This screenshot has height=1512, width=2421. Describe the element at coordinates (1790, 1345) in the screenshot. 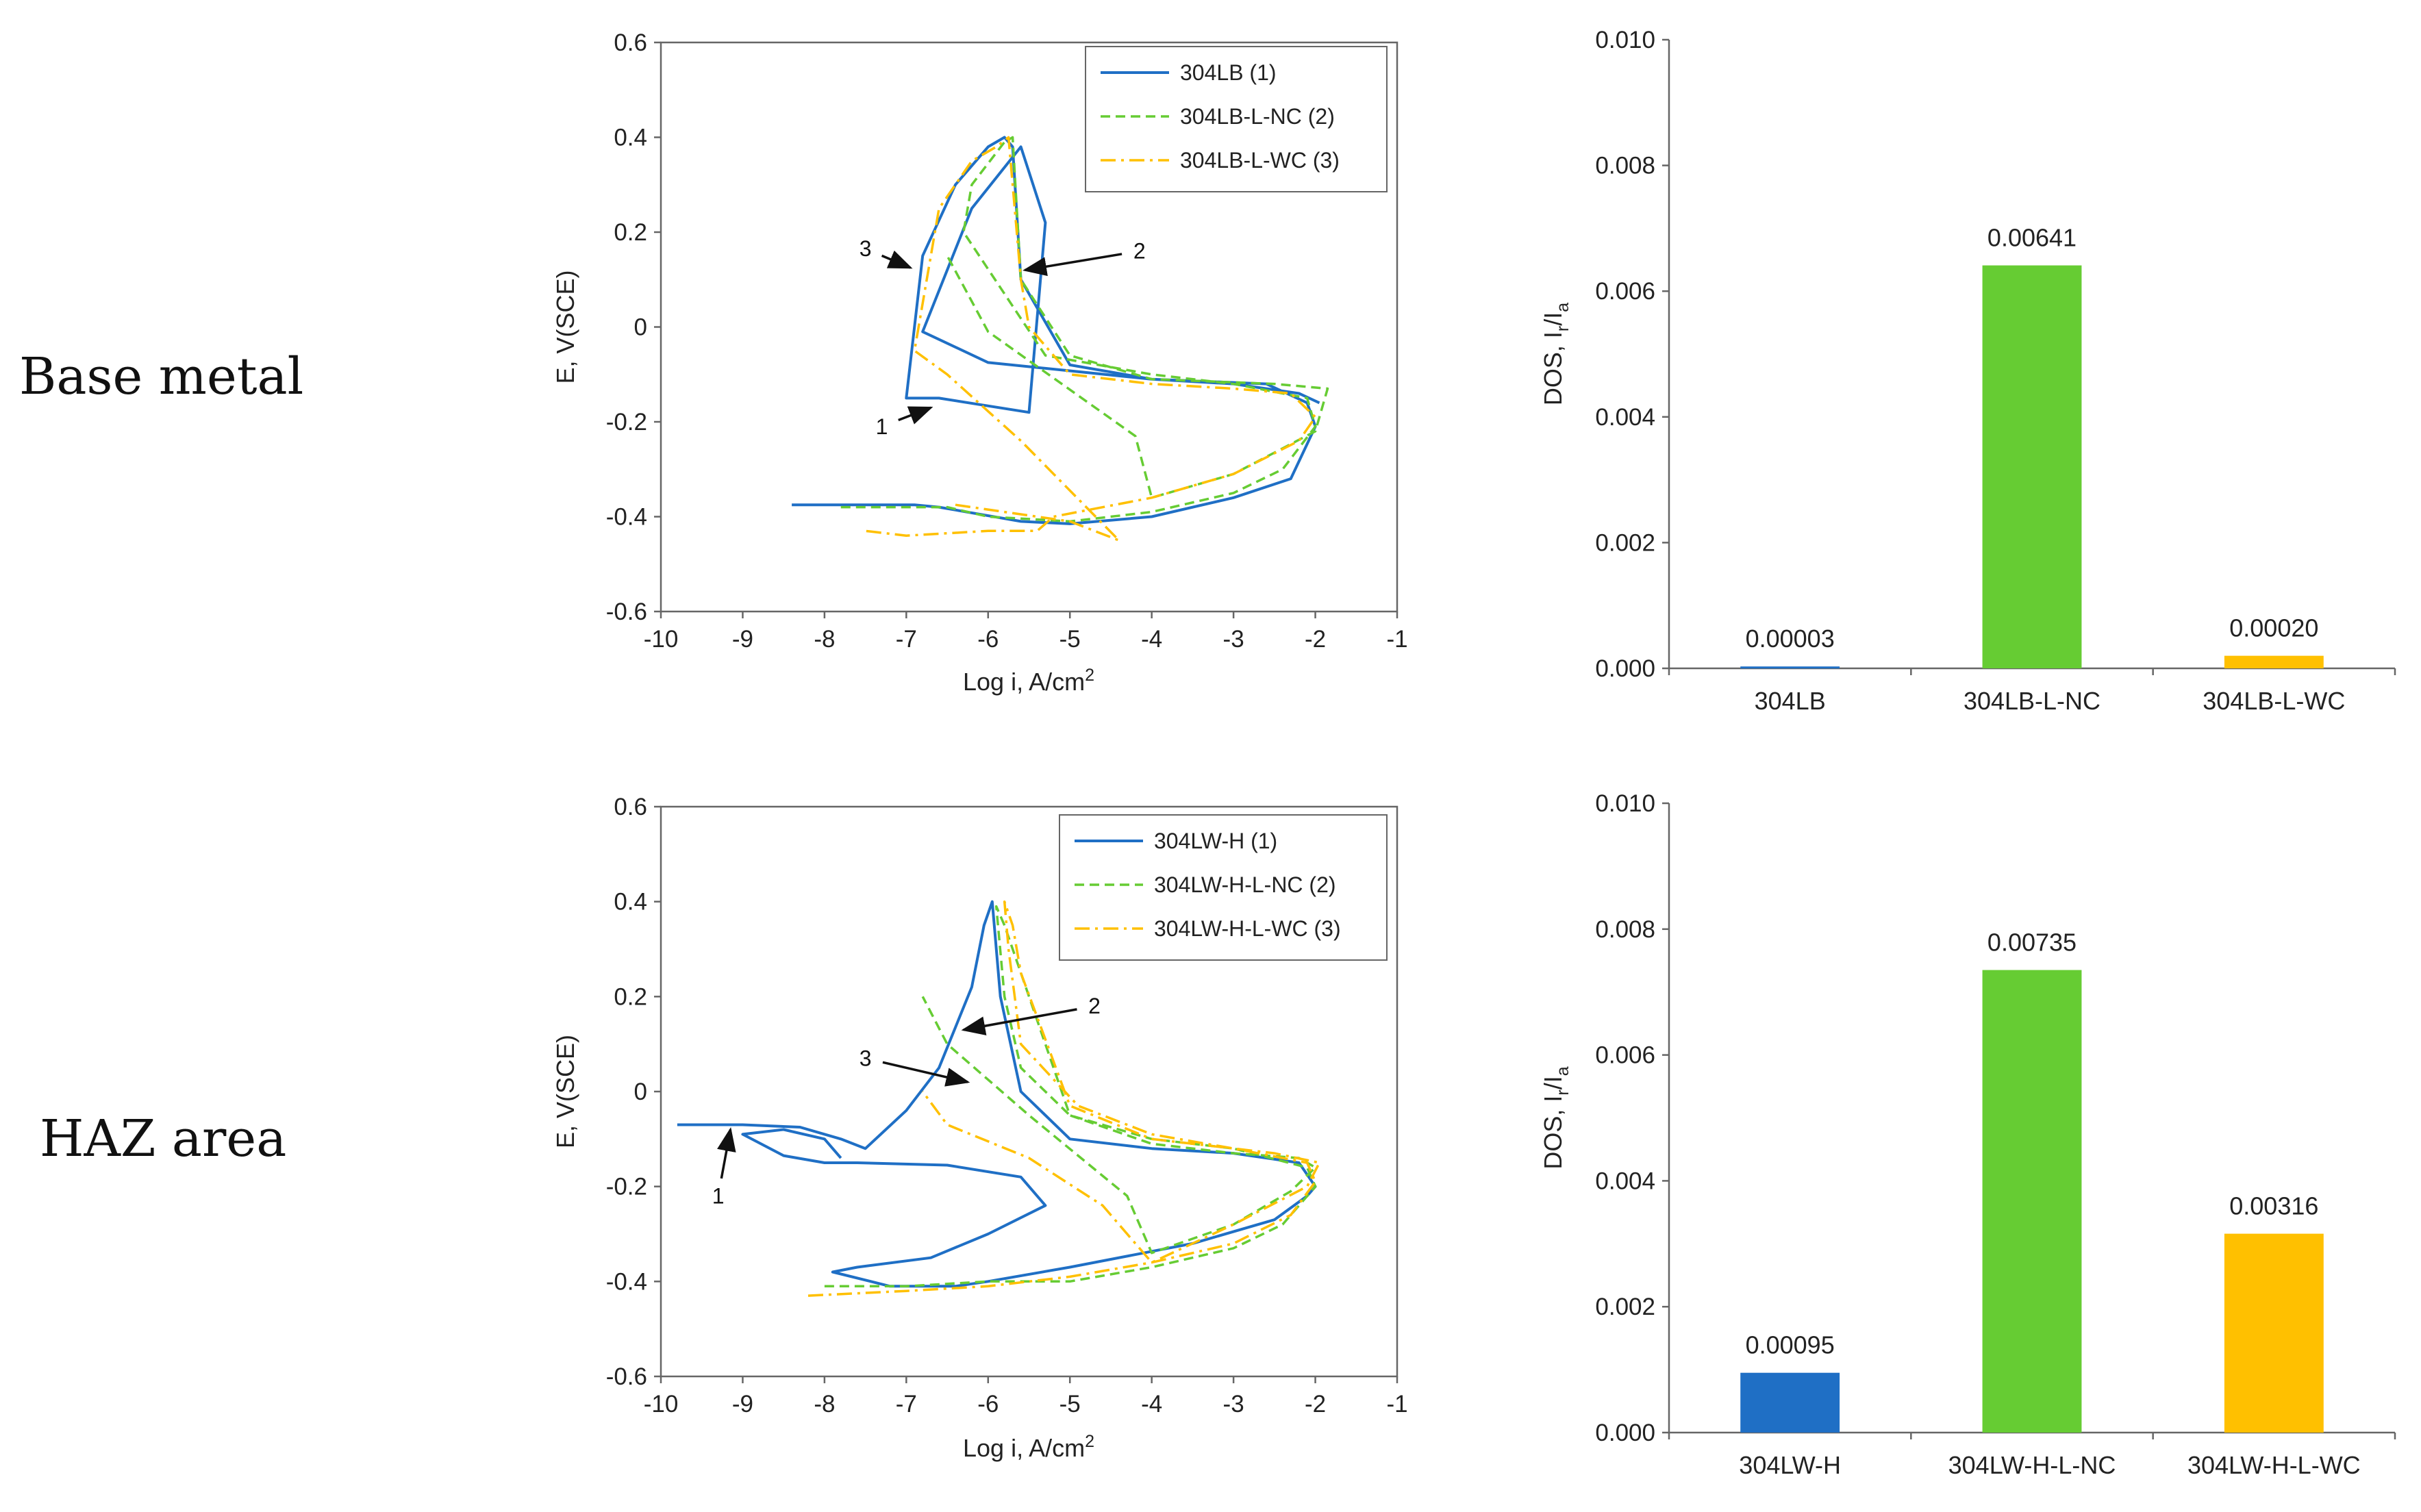

I see `bar-value-label-1: 0.00095` at that location.